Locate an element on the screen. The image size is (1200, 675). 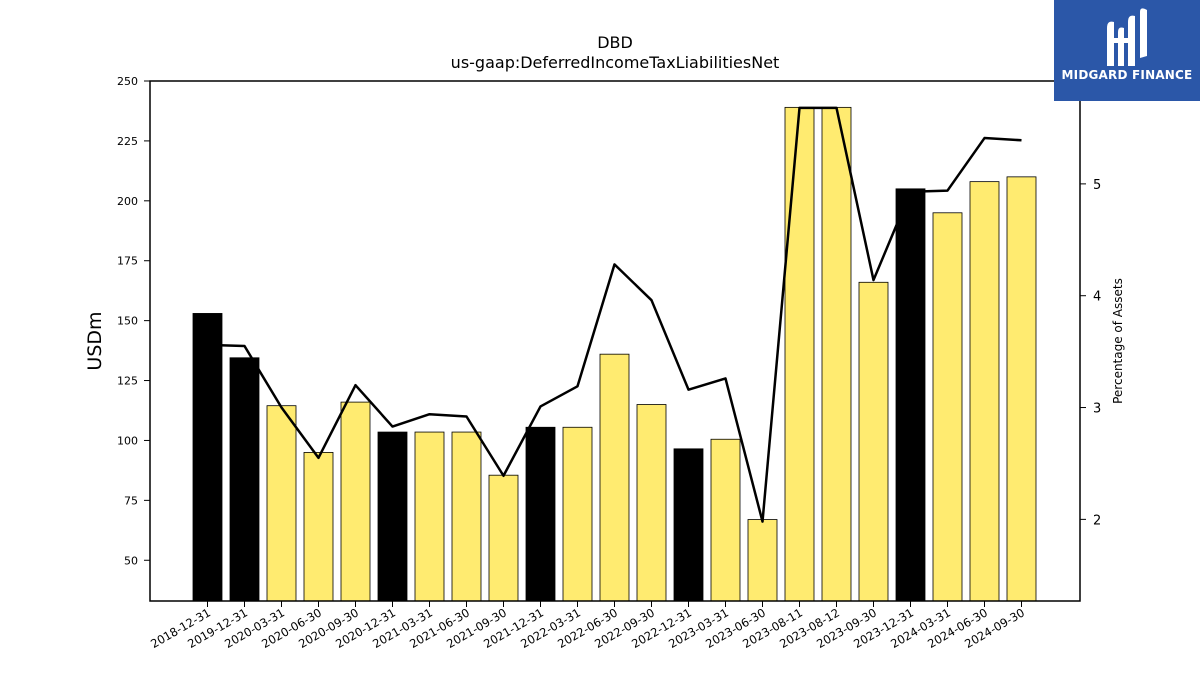
y2-tick-label: 4 is located at coordinates (1097, 297).